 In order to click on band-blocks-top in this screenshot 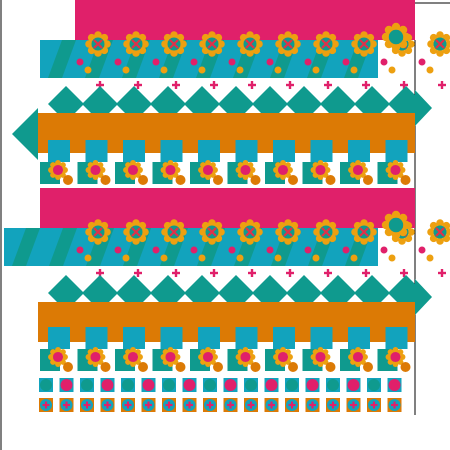, I will do `click(225, 162)`.